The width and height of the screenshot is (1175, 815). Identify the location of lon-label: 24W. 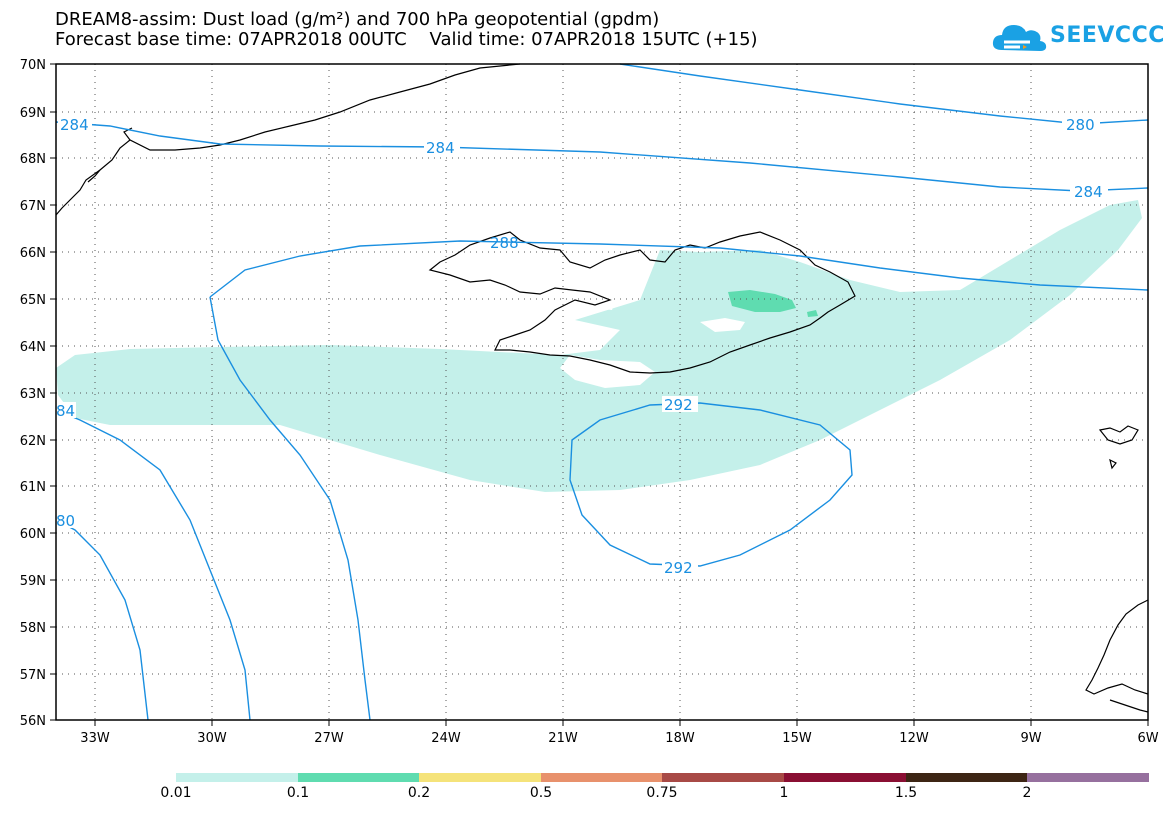
(446, 738).